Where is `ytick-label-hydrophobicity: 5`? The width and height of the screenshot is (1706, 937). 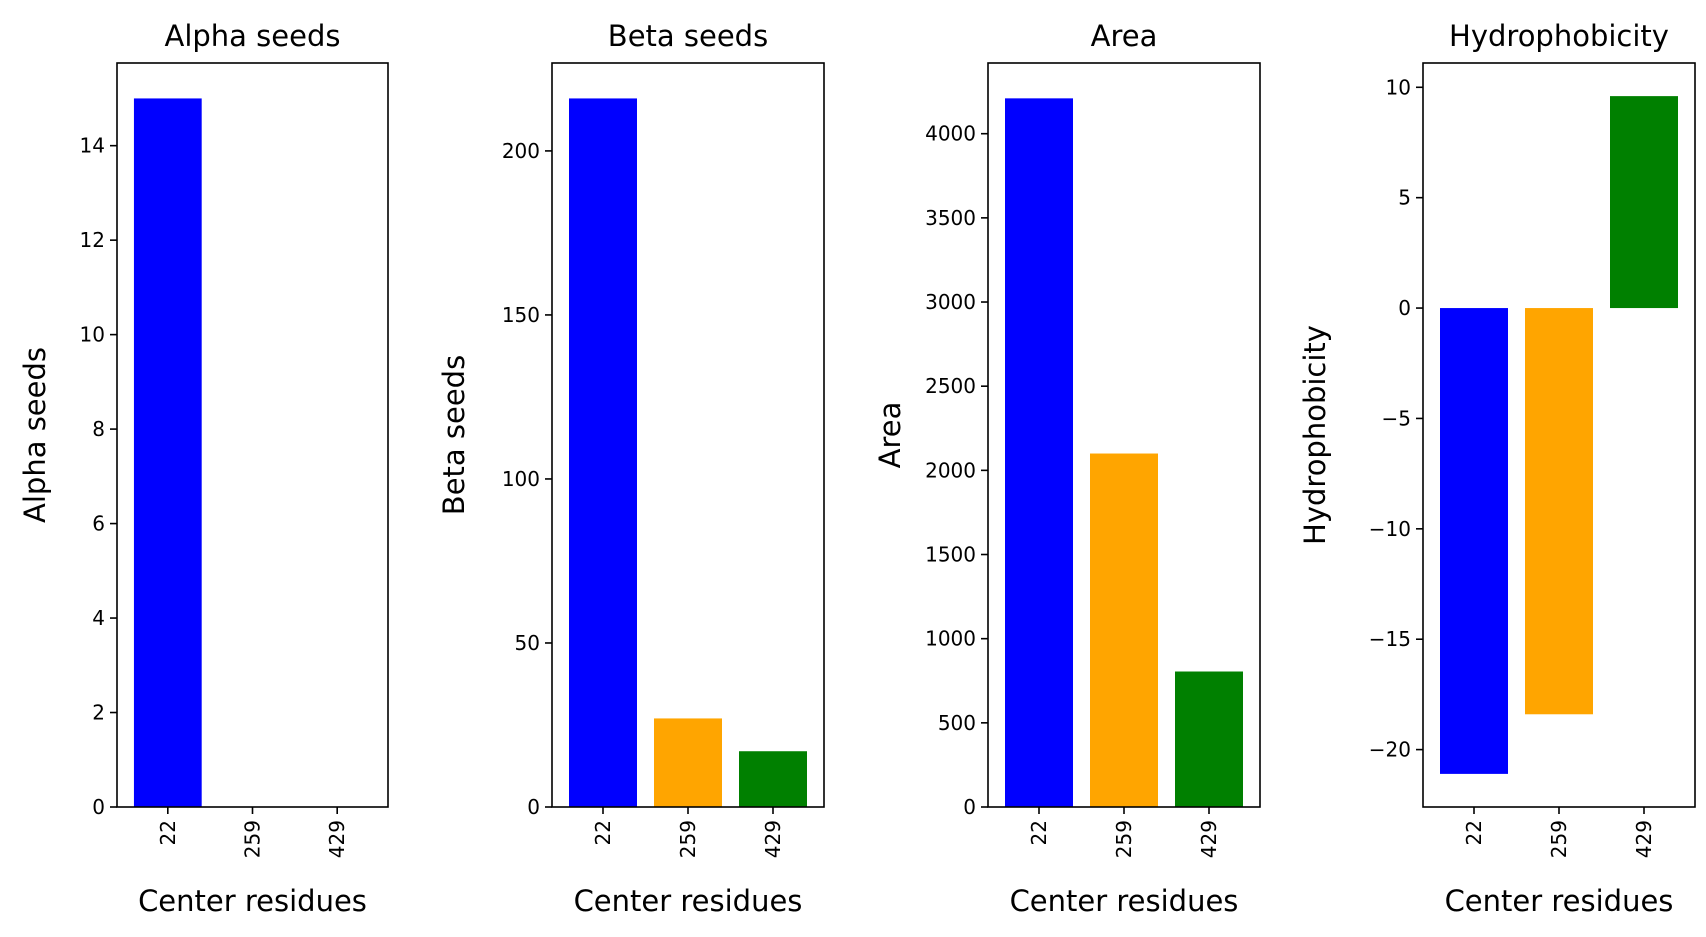
ytick-label-hydrophobicity: 5 is located at coordinates (1404, 198).